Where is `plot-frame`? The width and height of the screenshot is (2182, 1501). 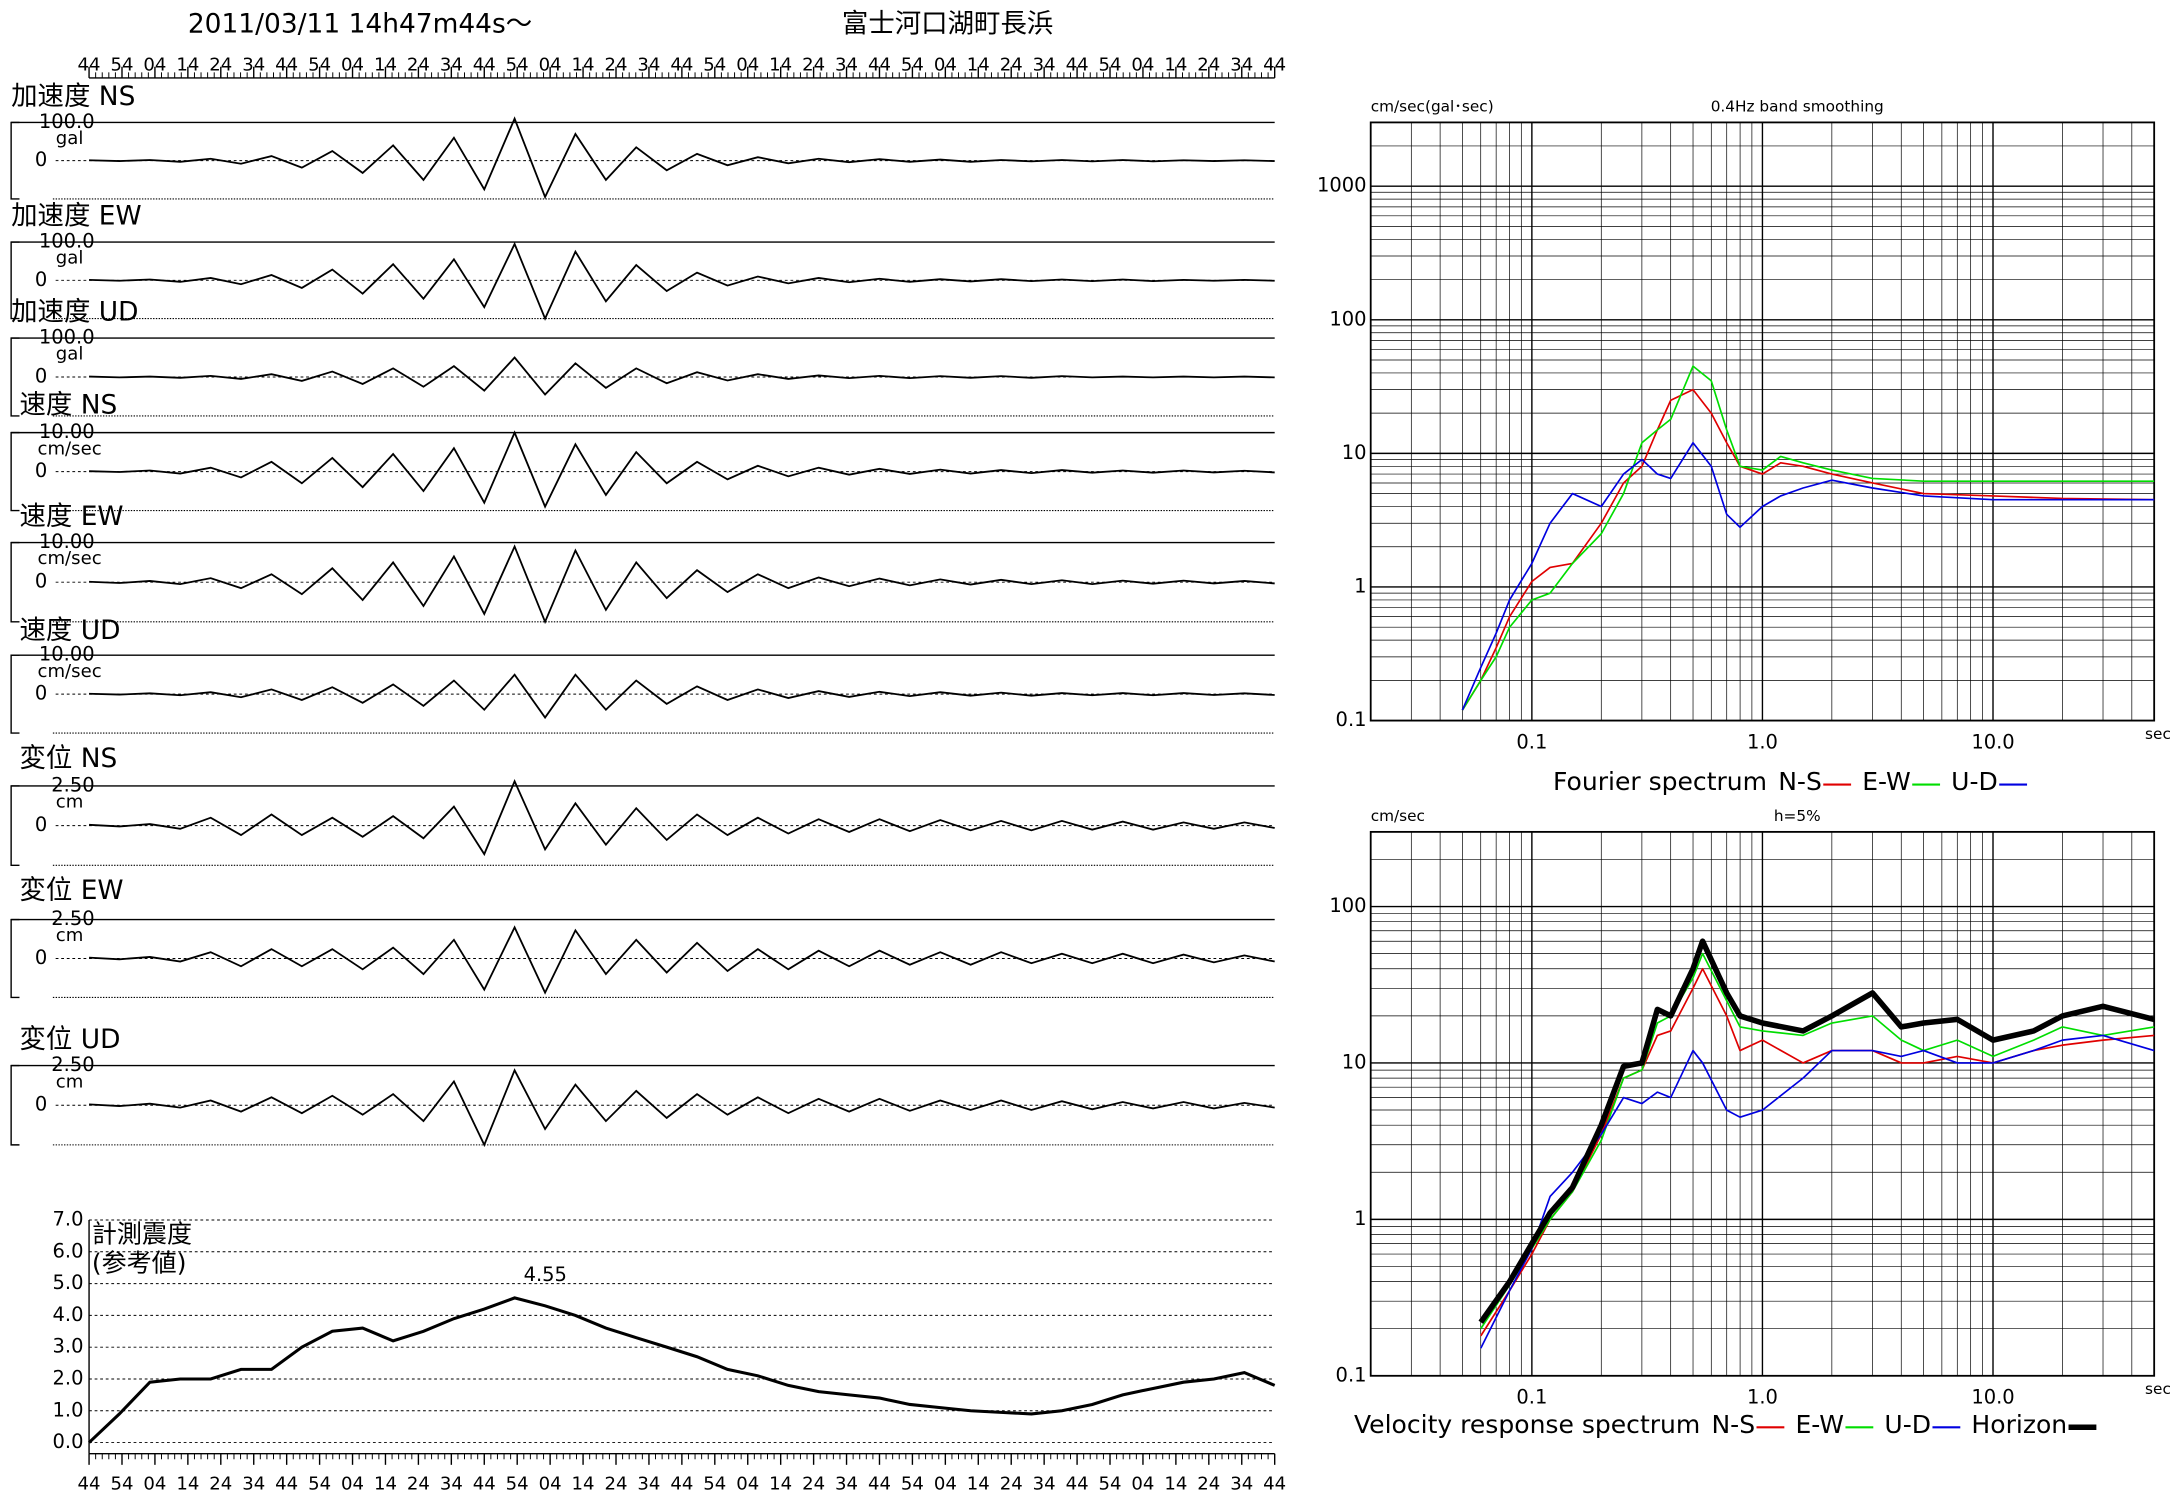
plot-frame is located at coordinates (1762, 421).